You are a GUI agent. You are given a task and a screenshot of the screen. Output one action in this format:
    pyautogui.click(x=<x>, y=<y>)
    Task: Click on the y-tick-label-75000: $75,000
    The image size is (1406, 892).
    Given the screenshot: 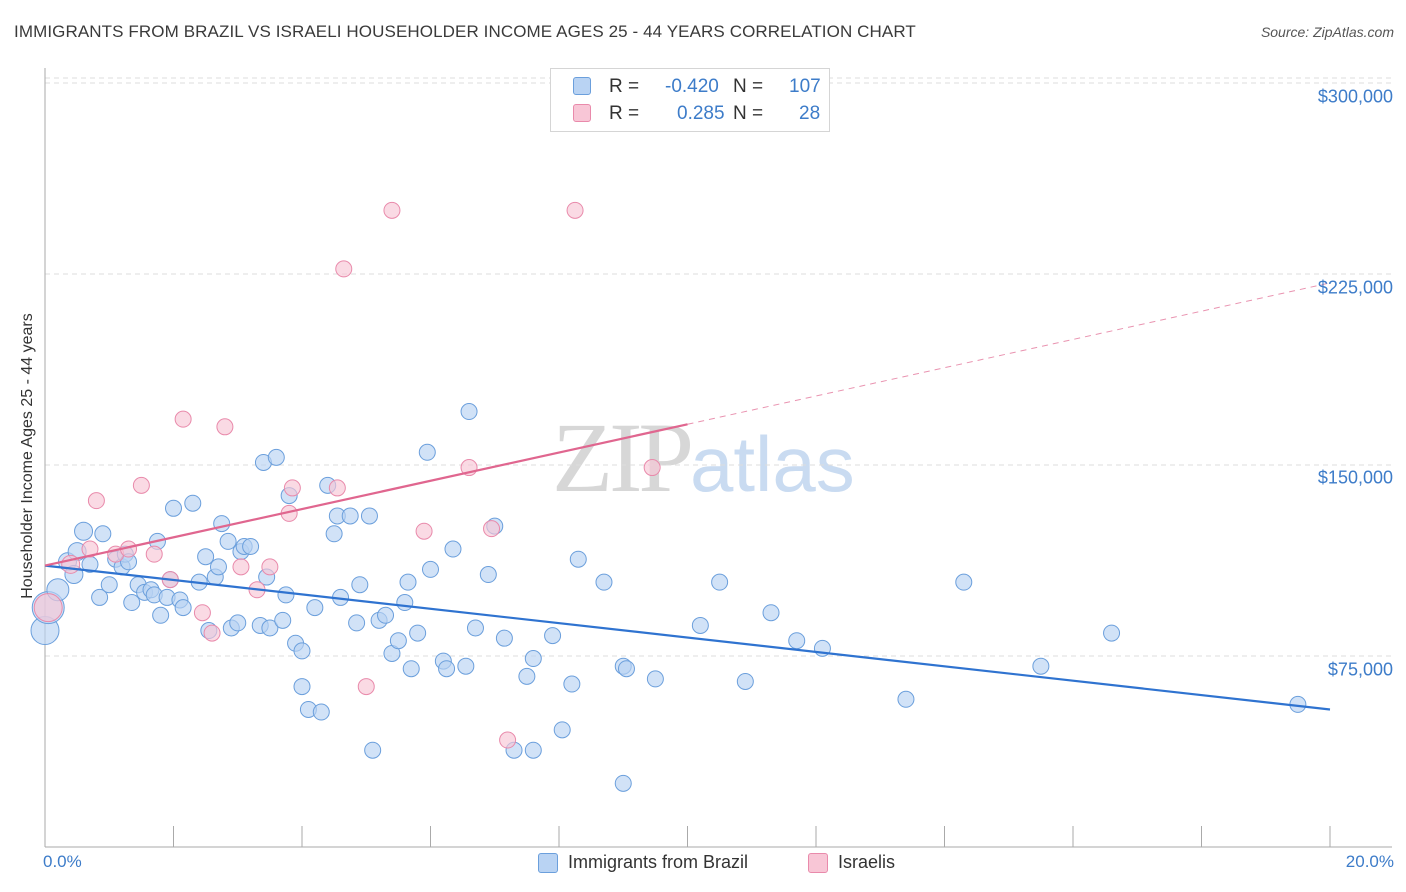 What is the action you would take?
    pyautogui.click(x=1360, y=669)
    